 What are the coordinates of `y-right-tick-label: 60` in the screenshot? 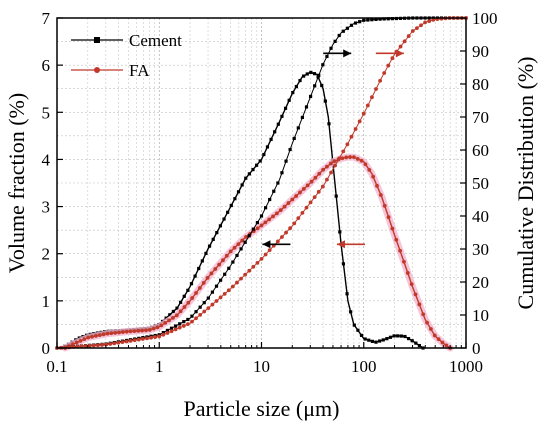 It's located at (480, 150).